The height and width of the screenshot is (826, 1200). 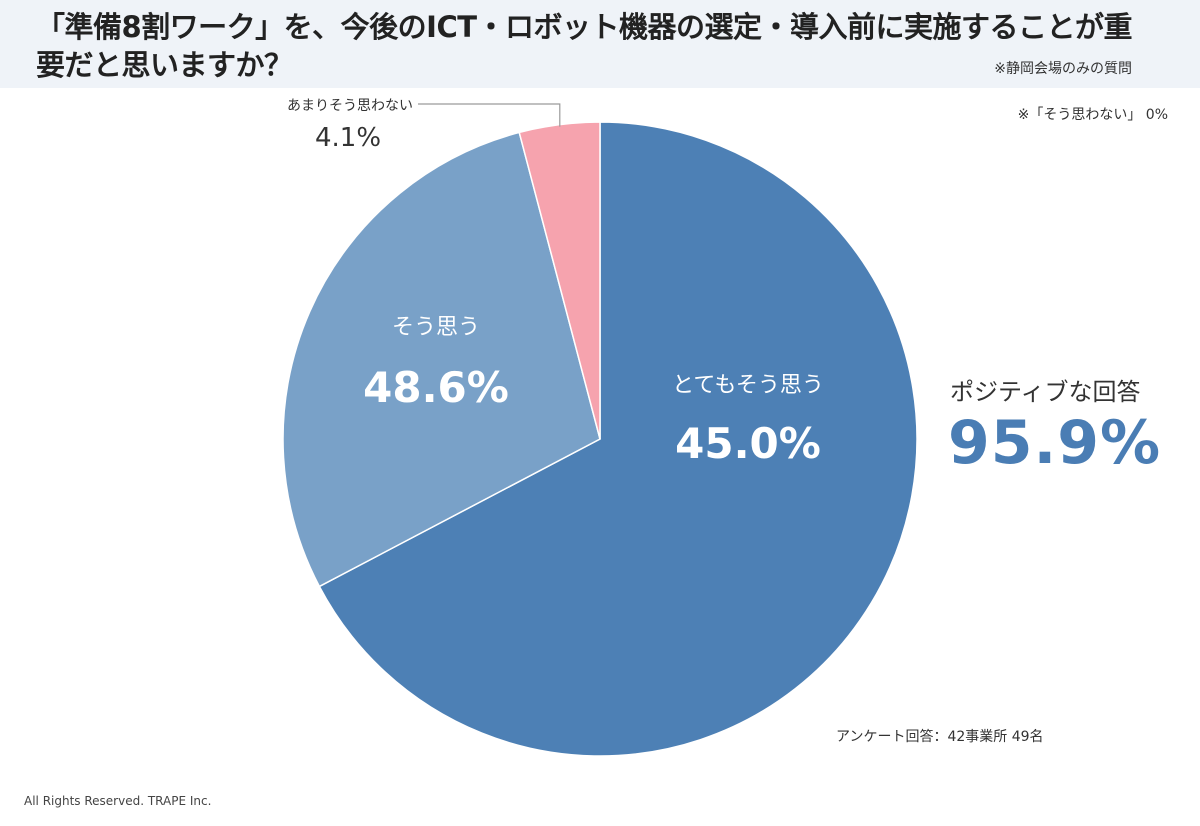 I want to click on pie-leader-lines, so click(x=489, y=115).